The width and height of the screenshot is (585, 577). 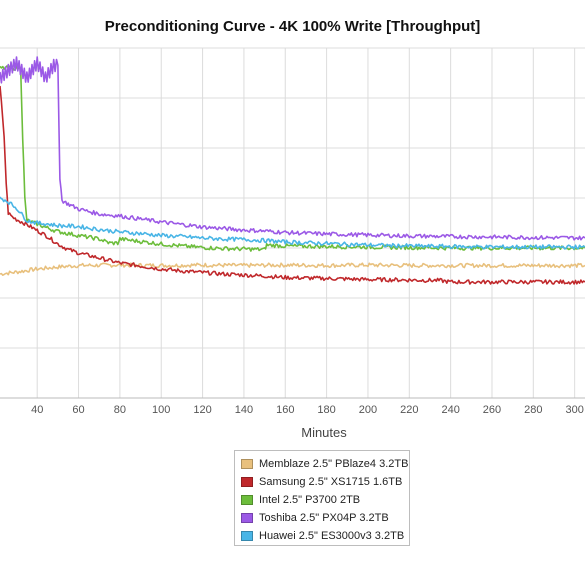 What do you see at coordinates (331, 482) in the screenshot?
I see `legend-label: Samsung 2.5" XS1715 1.6TB` at bounding box center [331, 482].